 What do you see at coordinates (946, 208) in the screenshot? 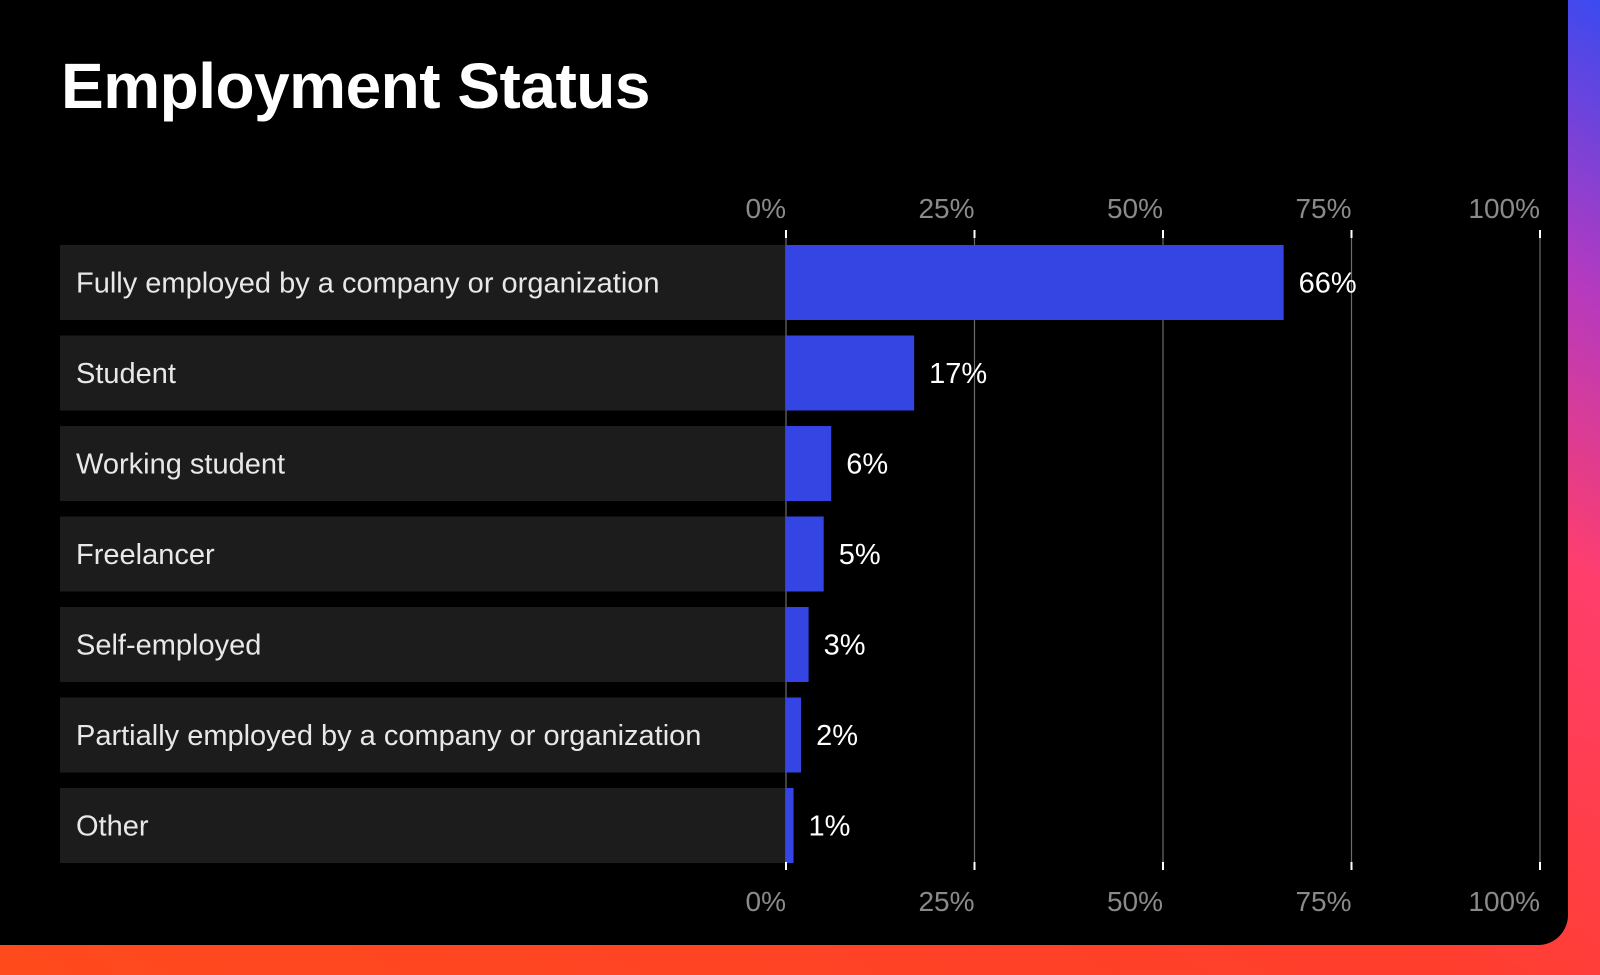
I see `x-tick-label-top: 25%` at bounding box center [946, 208].